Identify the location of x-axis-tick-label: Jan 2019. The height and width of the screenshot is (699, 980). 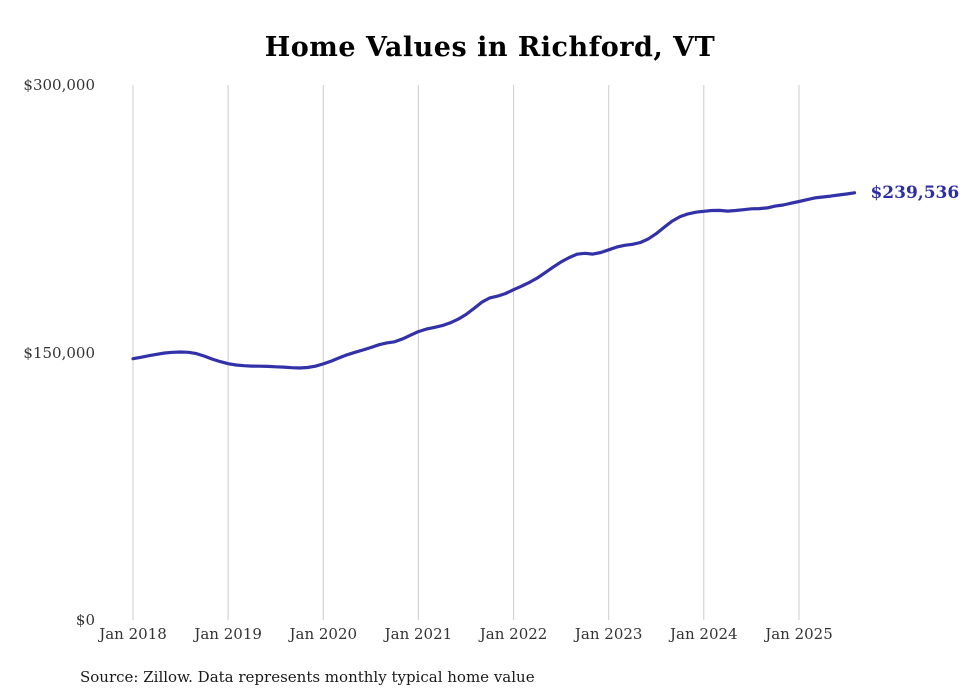
(228, 634).